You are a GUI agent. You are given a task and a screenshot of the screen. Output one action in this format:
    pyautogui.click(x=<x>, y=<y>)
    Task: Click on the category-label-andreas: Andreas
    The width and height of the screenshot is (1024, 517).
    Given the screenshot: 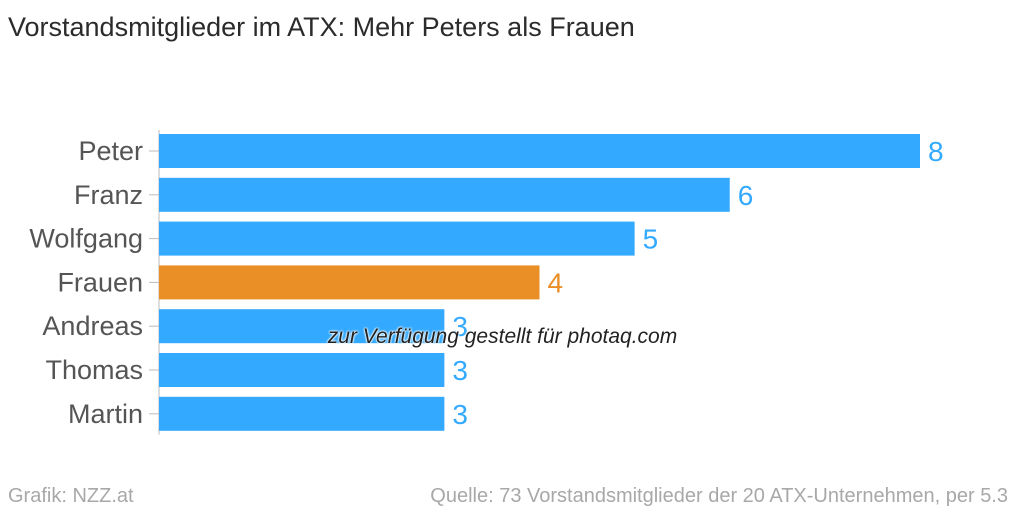 What is the action you would take?
    pyautogui.click(x=92, y=326)
    